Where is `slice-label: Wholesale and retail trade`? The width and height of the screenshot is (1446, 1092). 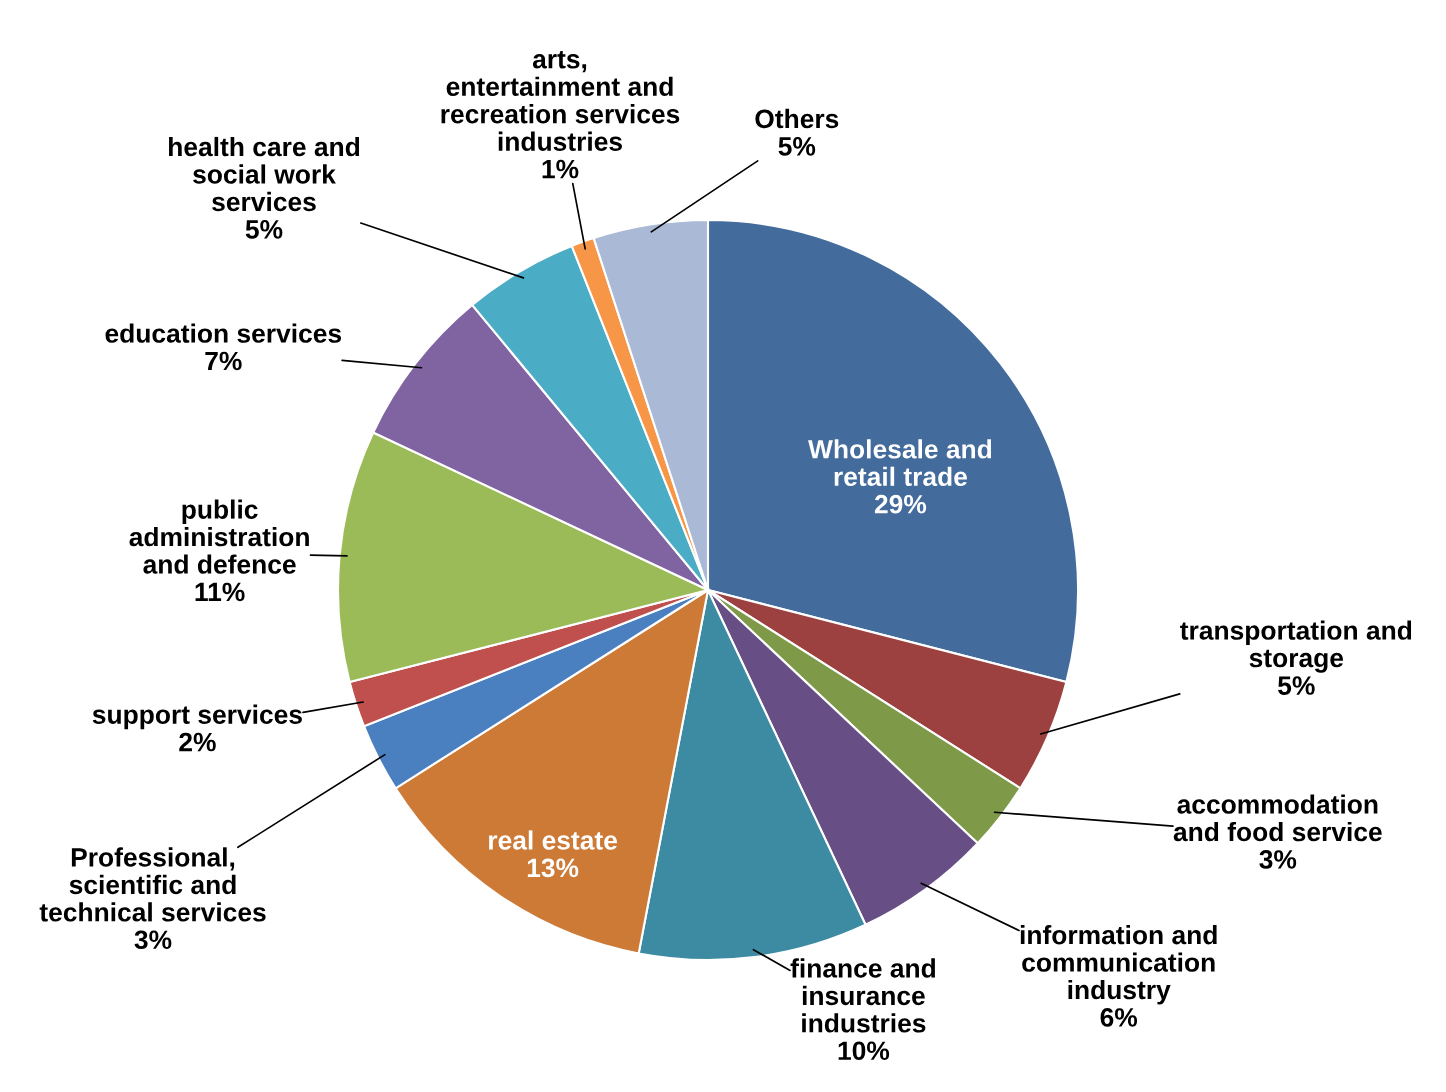 slice-label: Wholesale and retail trade is located at coordinates (900, 463).